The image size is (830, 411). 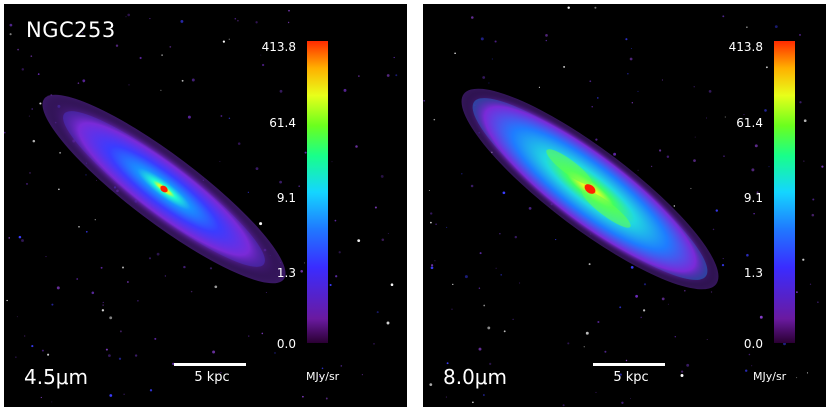 I want to click on galaxy-name-label: NGC253, so click(x=71, y=30).